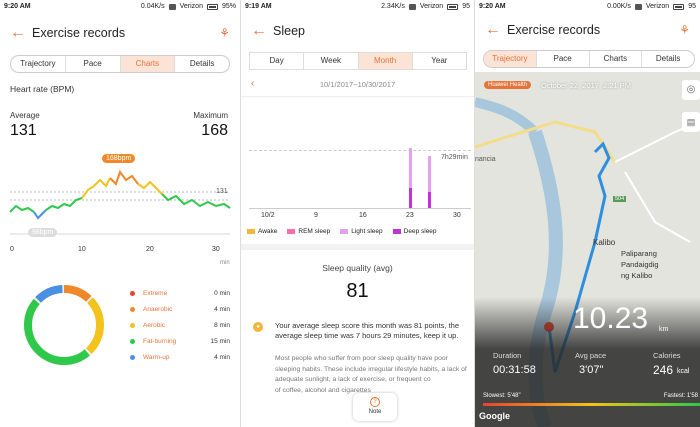 The width and height of the screenshot is (700, 427). What do you see at coordinates (691, 90) in the screenshot?
I see `location-icon: ◎` at bounding box center [691, 90].